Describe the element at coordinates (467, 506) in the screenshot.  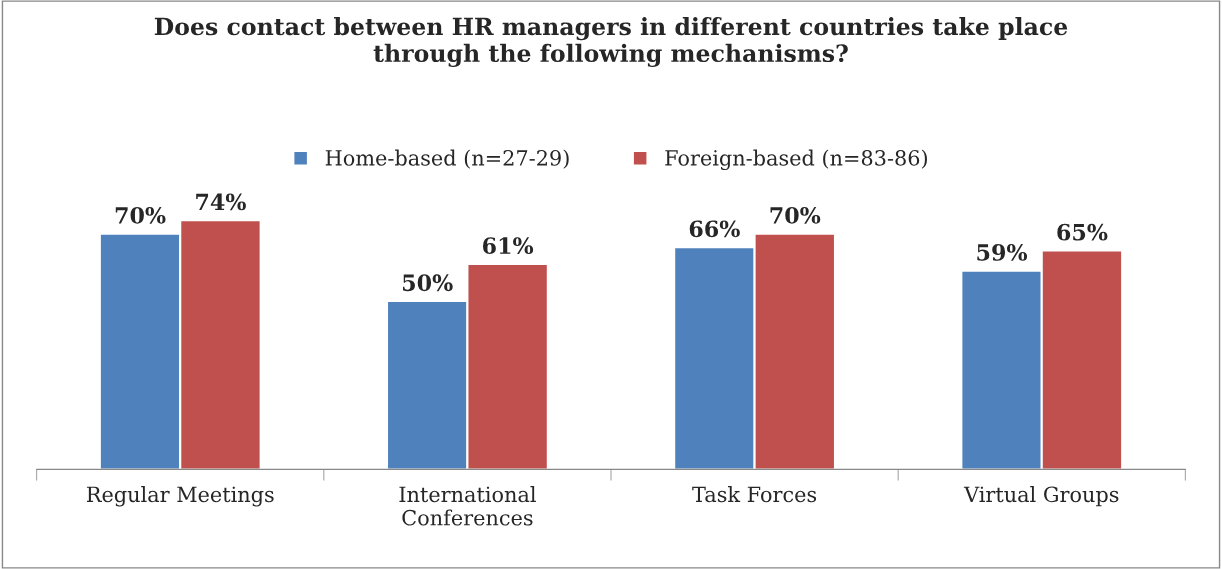
I see `x-tick-label: International Conferences` at that location.